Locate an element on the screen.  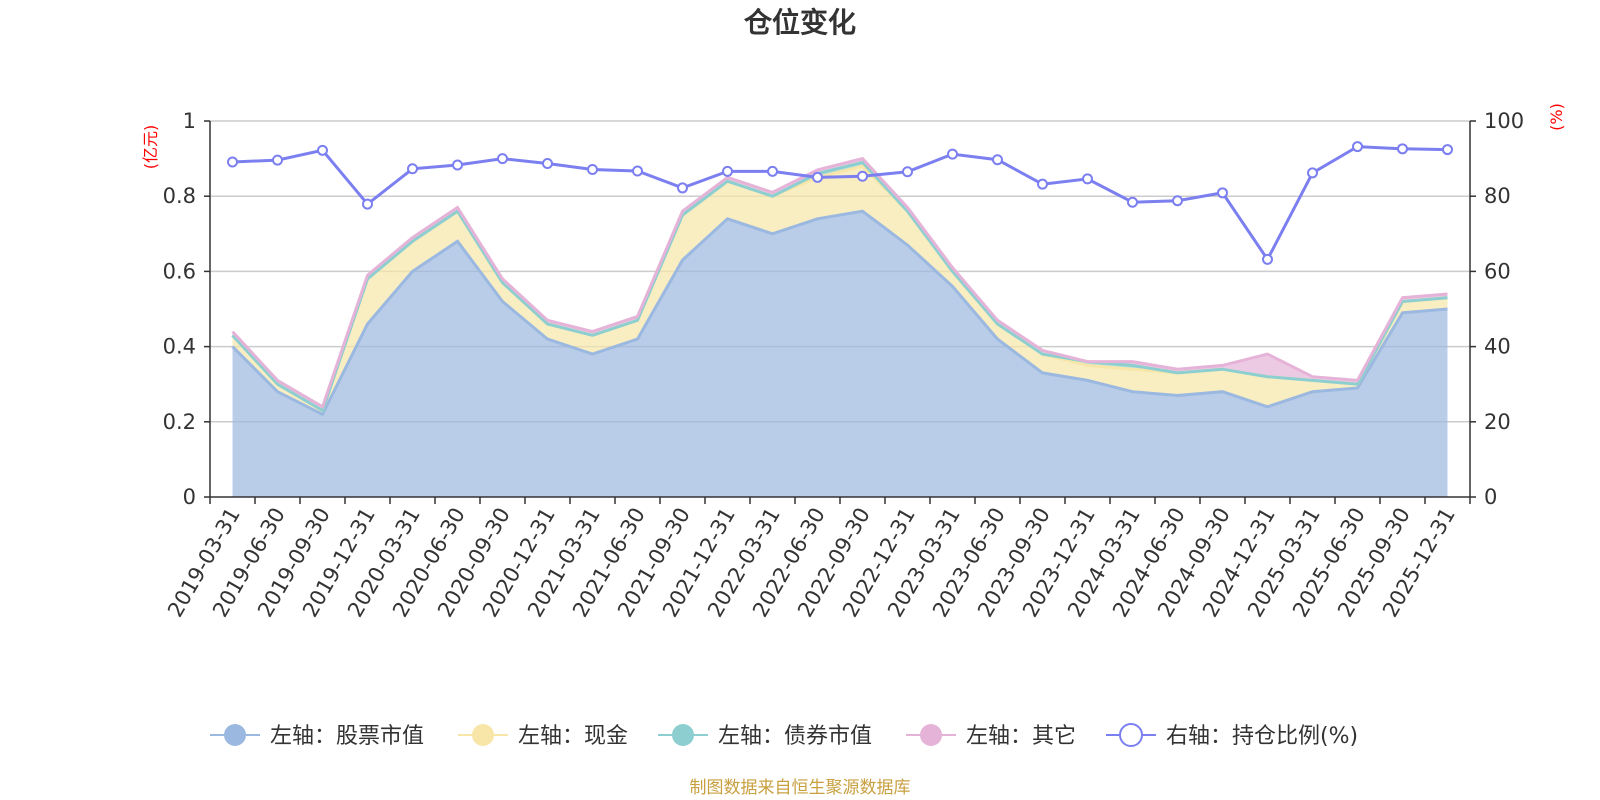
legend-other: 左轴：其它 is located at coordinates (991, 736).